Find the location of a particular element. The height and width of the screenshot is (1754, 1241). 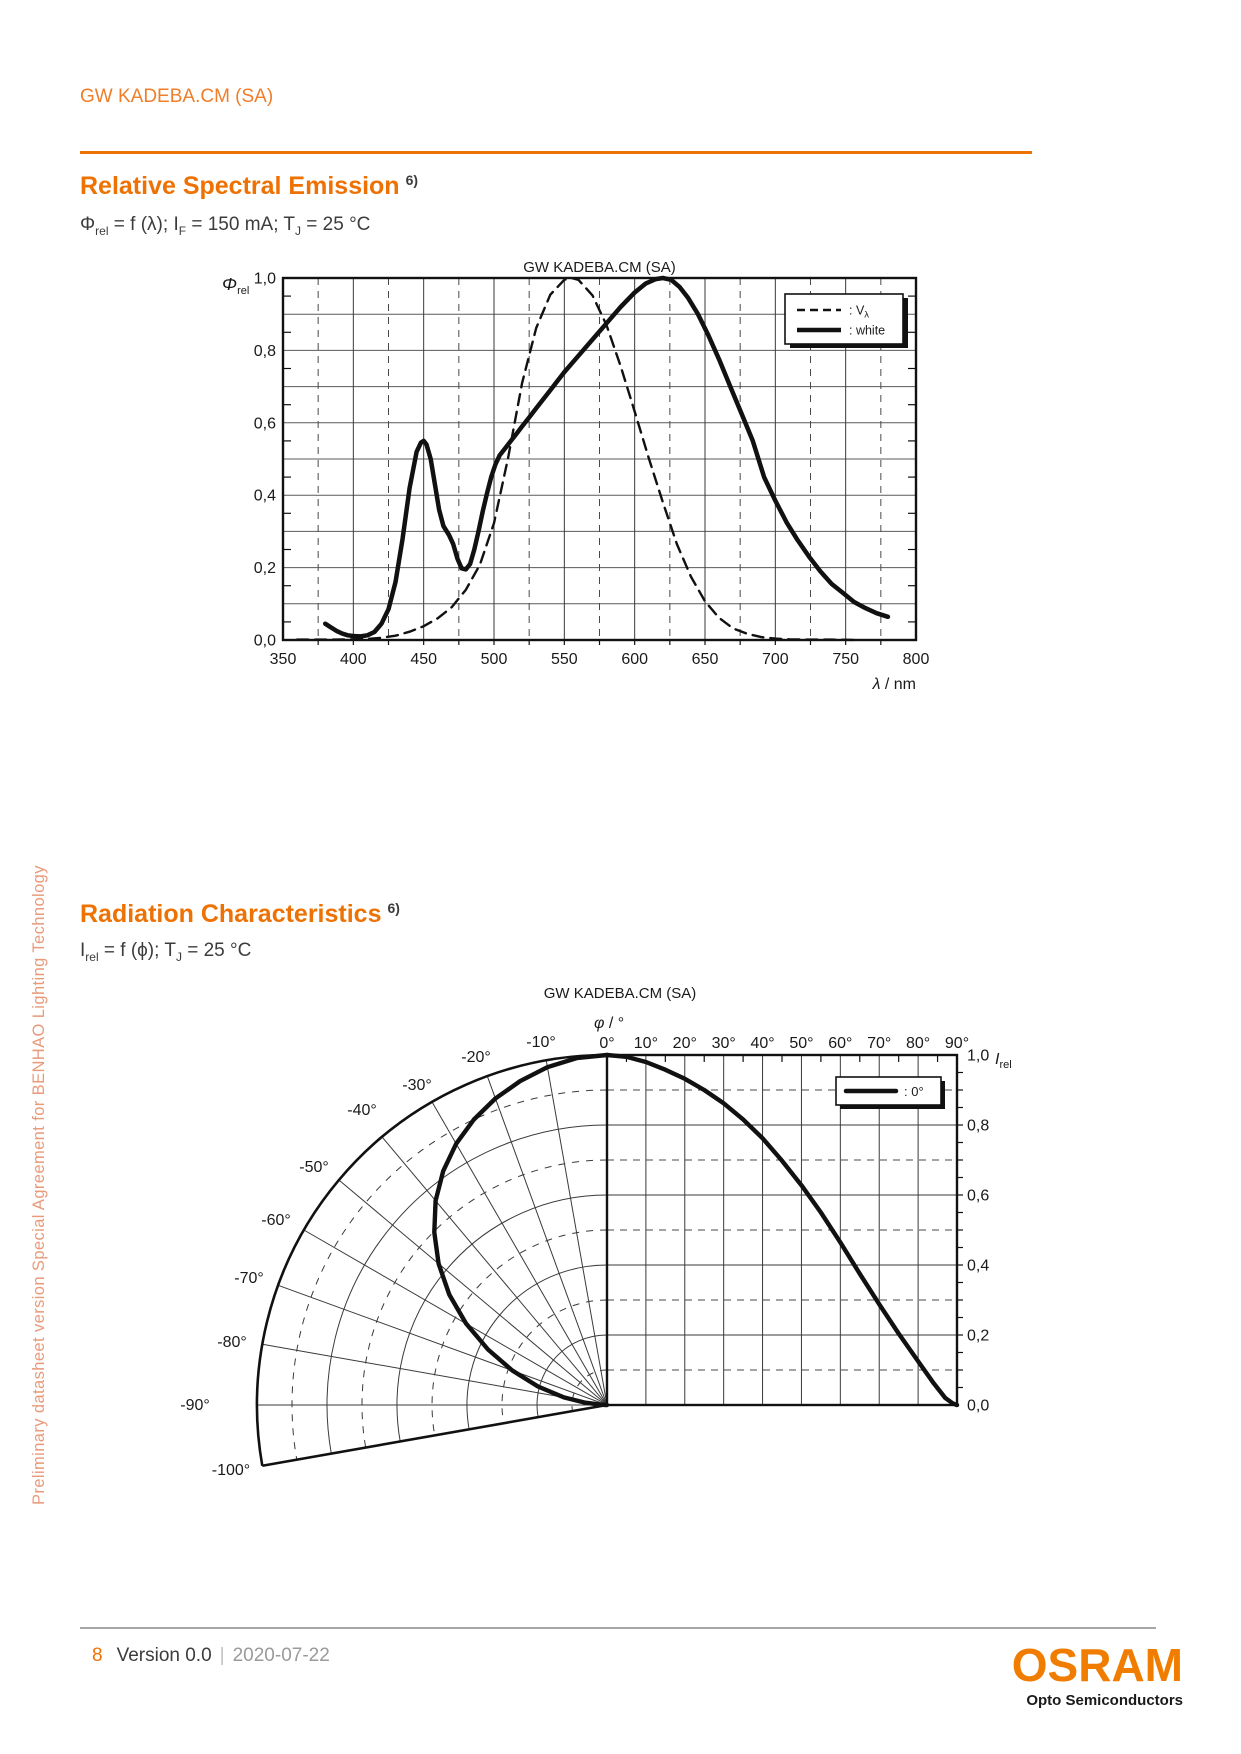

top-angle-label: 40° is located at coordinates (762, 1043).